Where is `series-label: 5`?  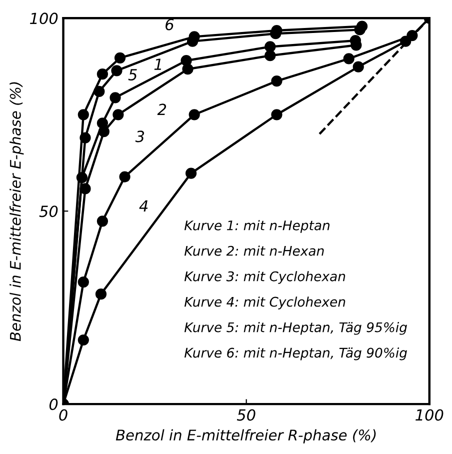 series-label: 5 is located at coordinates (132, 74).